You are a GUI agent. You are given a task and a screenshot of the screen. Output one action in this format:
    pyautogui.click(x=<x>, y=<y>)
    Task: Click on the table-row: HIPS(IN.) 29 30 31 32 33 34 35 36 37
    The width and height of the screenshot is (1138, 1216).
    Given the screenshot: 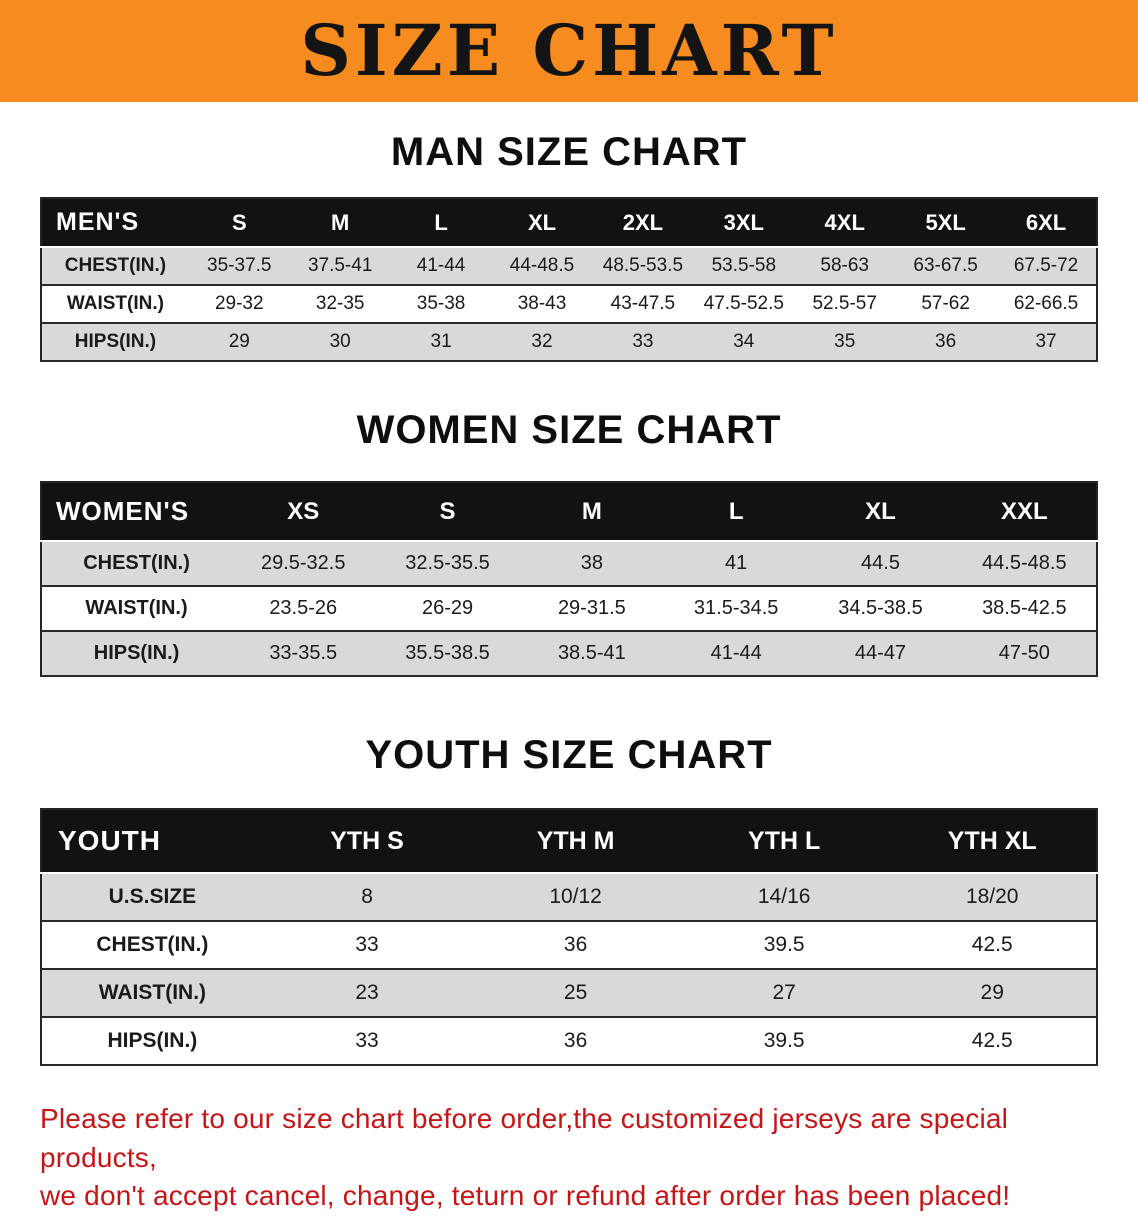 What is the action you would take?
    pyautogui.click(x=569, y=342)
    